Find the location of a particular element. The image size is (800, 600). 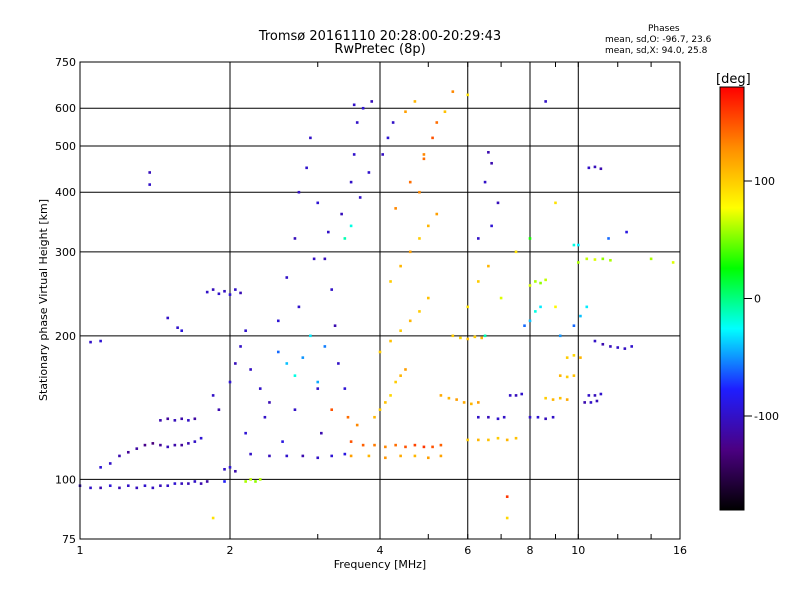

x-tick-label: 6 is located at coordinates (467, 550).